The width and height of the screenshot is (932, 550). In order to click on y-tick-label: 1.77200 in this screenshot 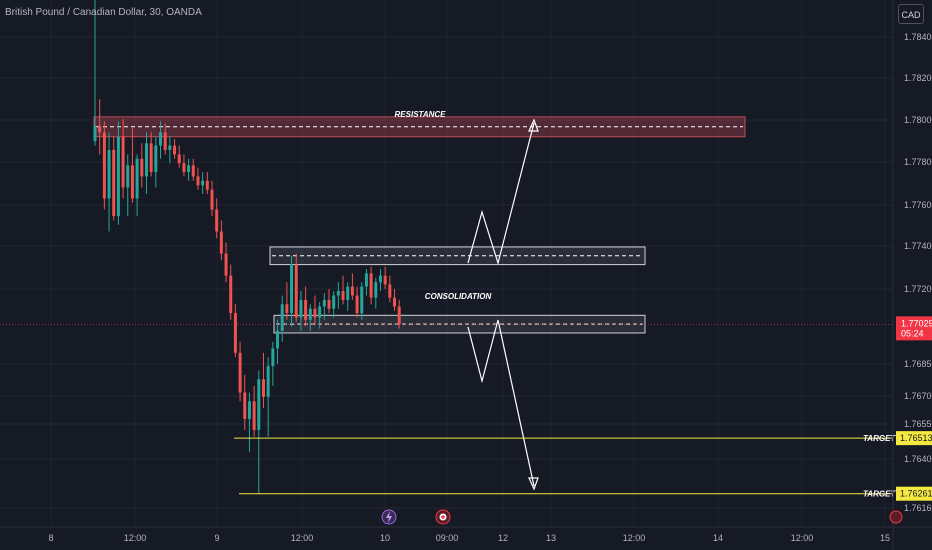, I will do `click(918, 289)`.